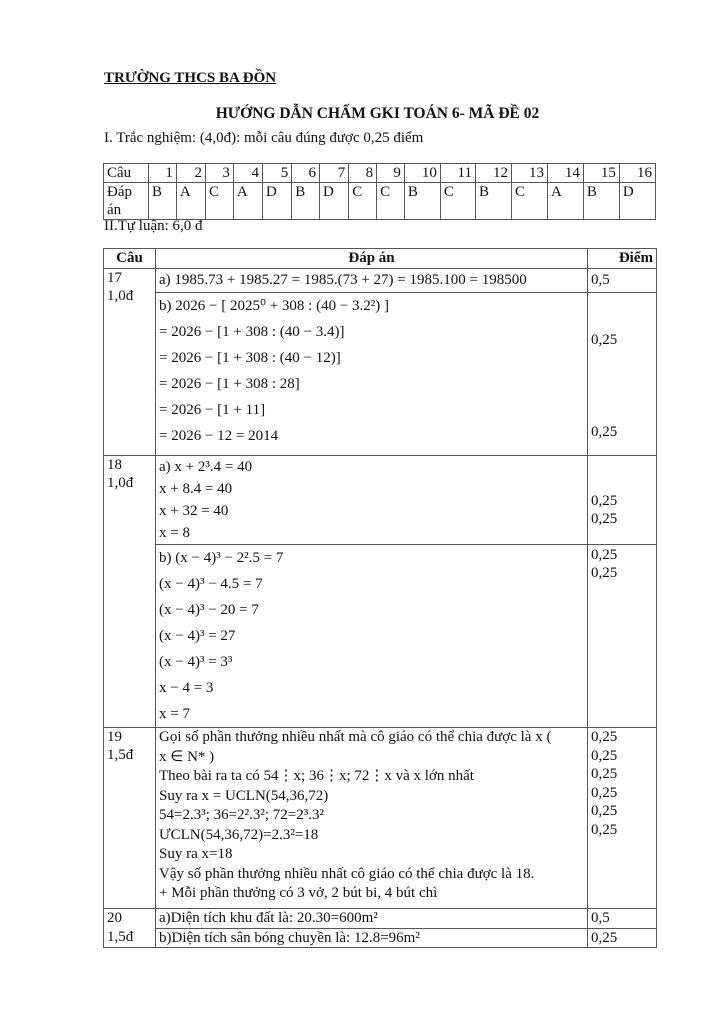  What do you see at coordinates (191, 173) in the screenshot?
I see `question-number: 2` at bounding box center [191, 173].